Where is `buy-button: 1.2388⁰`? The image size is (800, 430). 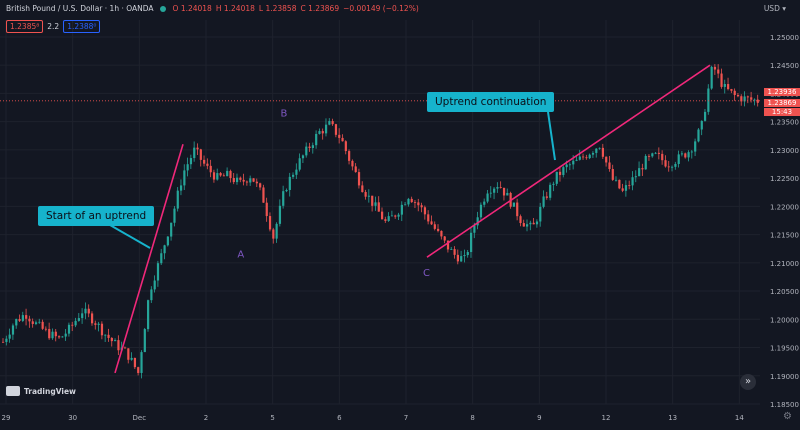 buy-button: 1.2388⁰ is located at coordinates (82, 26).